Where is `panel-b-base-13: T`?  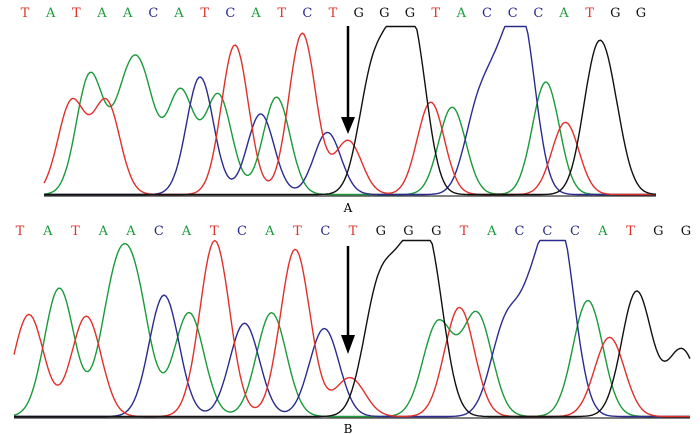
panel-b-base-13: T is located at coordinates (353, 231).